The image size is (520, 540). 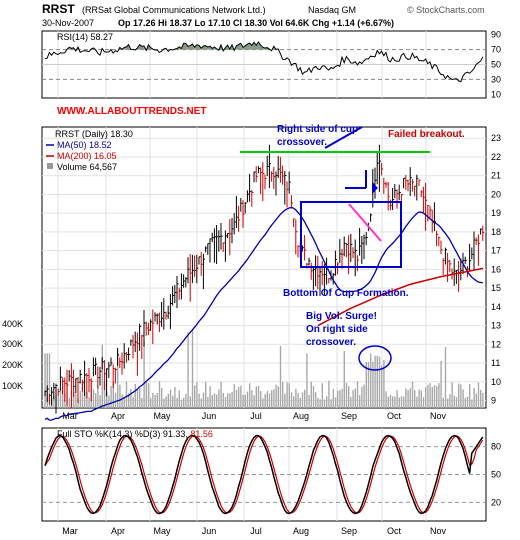 What do you see at coordinates (346, 293) in the screenshot?
I see `ann-cup-bottom: Bottom Of Cup Formation.` at bounding box center [346, 293].